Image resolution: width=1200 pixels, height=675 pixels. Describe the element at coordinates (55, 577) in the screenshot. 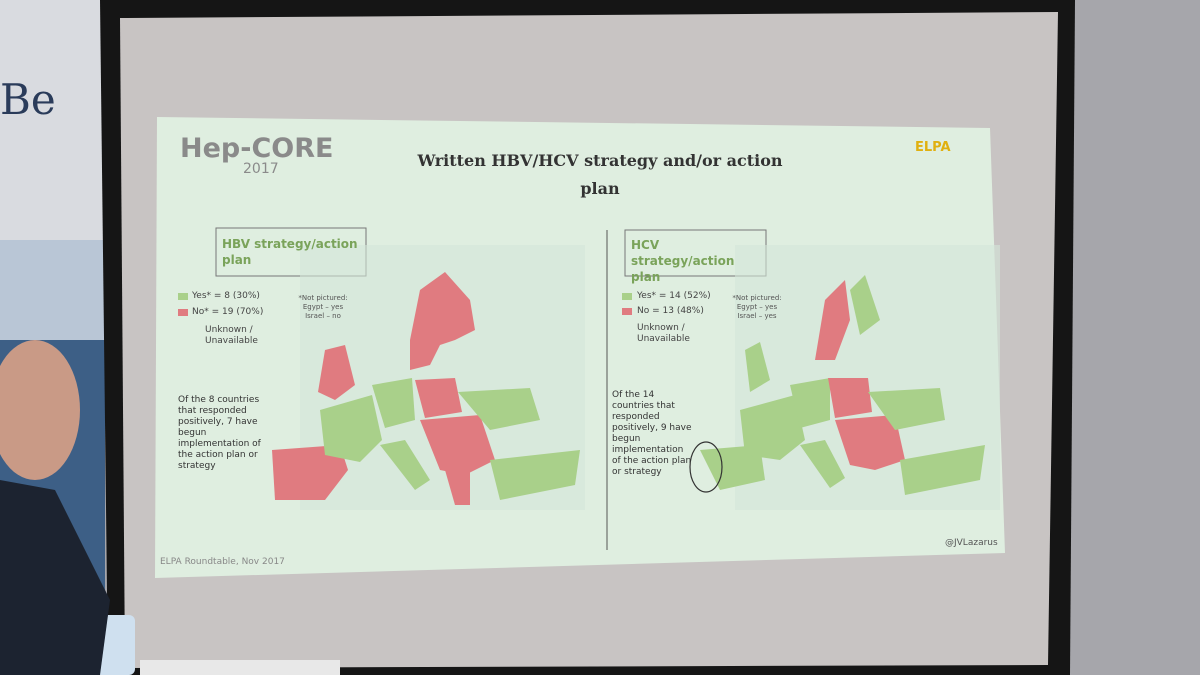

I see `person-body` at that location.